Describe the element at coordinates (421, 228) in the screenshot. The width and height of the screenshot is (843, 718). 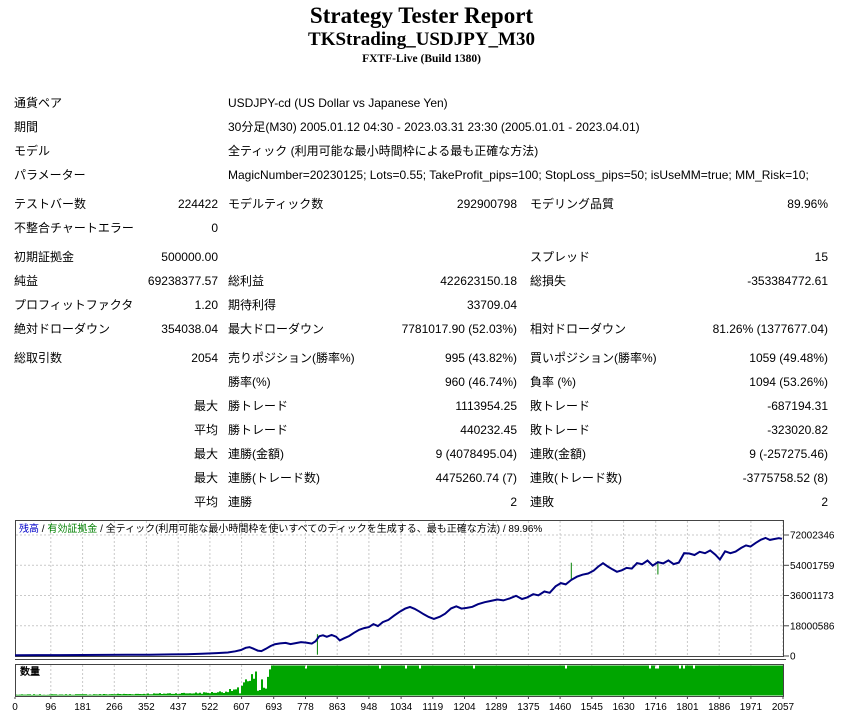
I see `stat-row: 不整合チャートエラー 0` at that location.